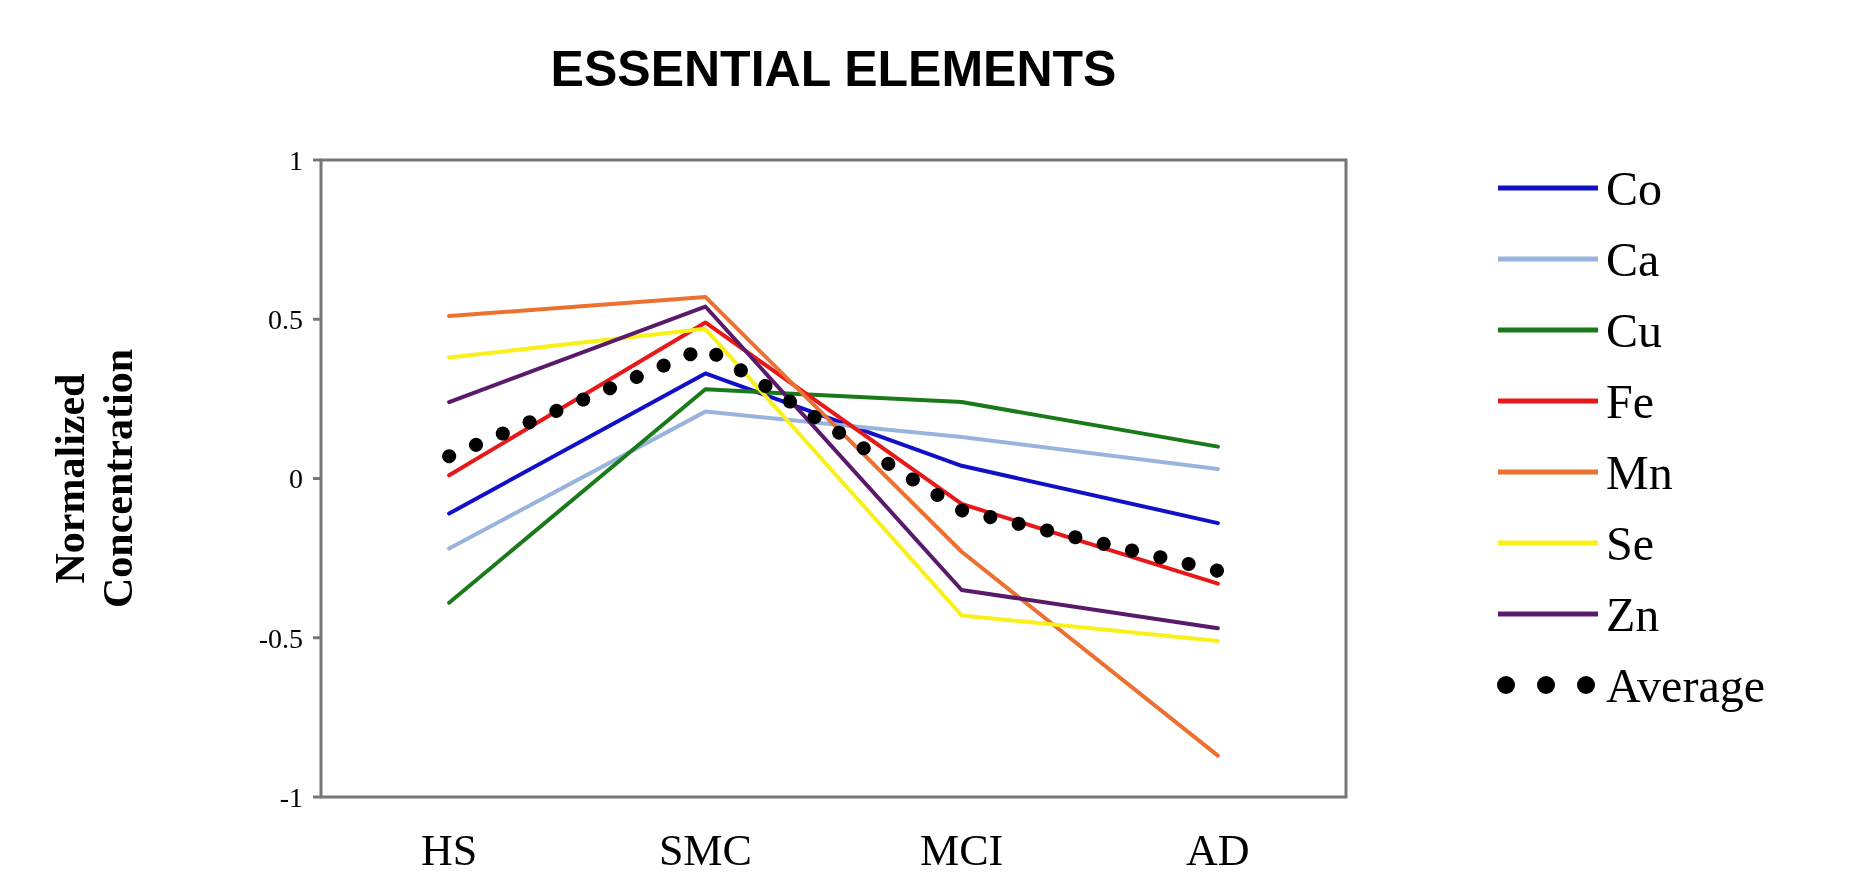  What do you see at coordinates (1630, 401) in the screenshot?
I see `legend-label: Fe` at bounding box center [1630, 401].